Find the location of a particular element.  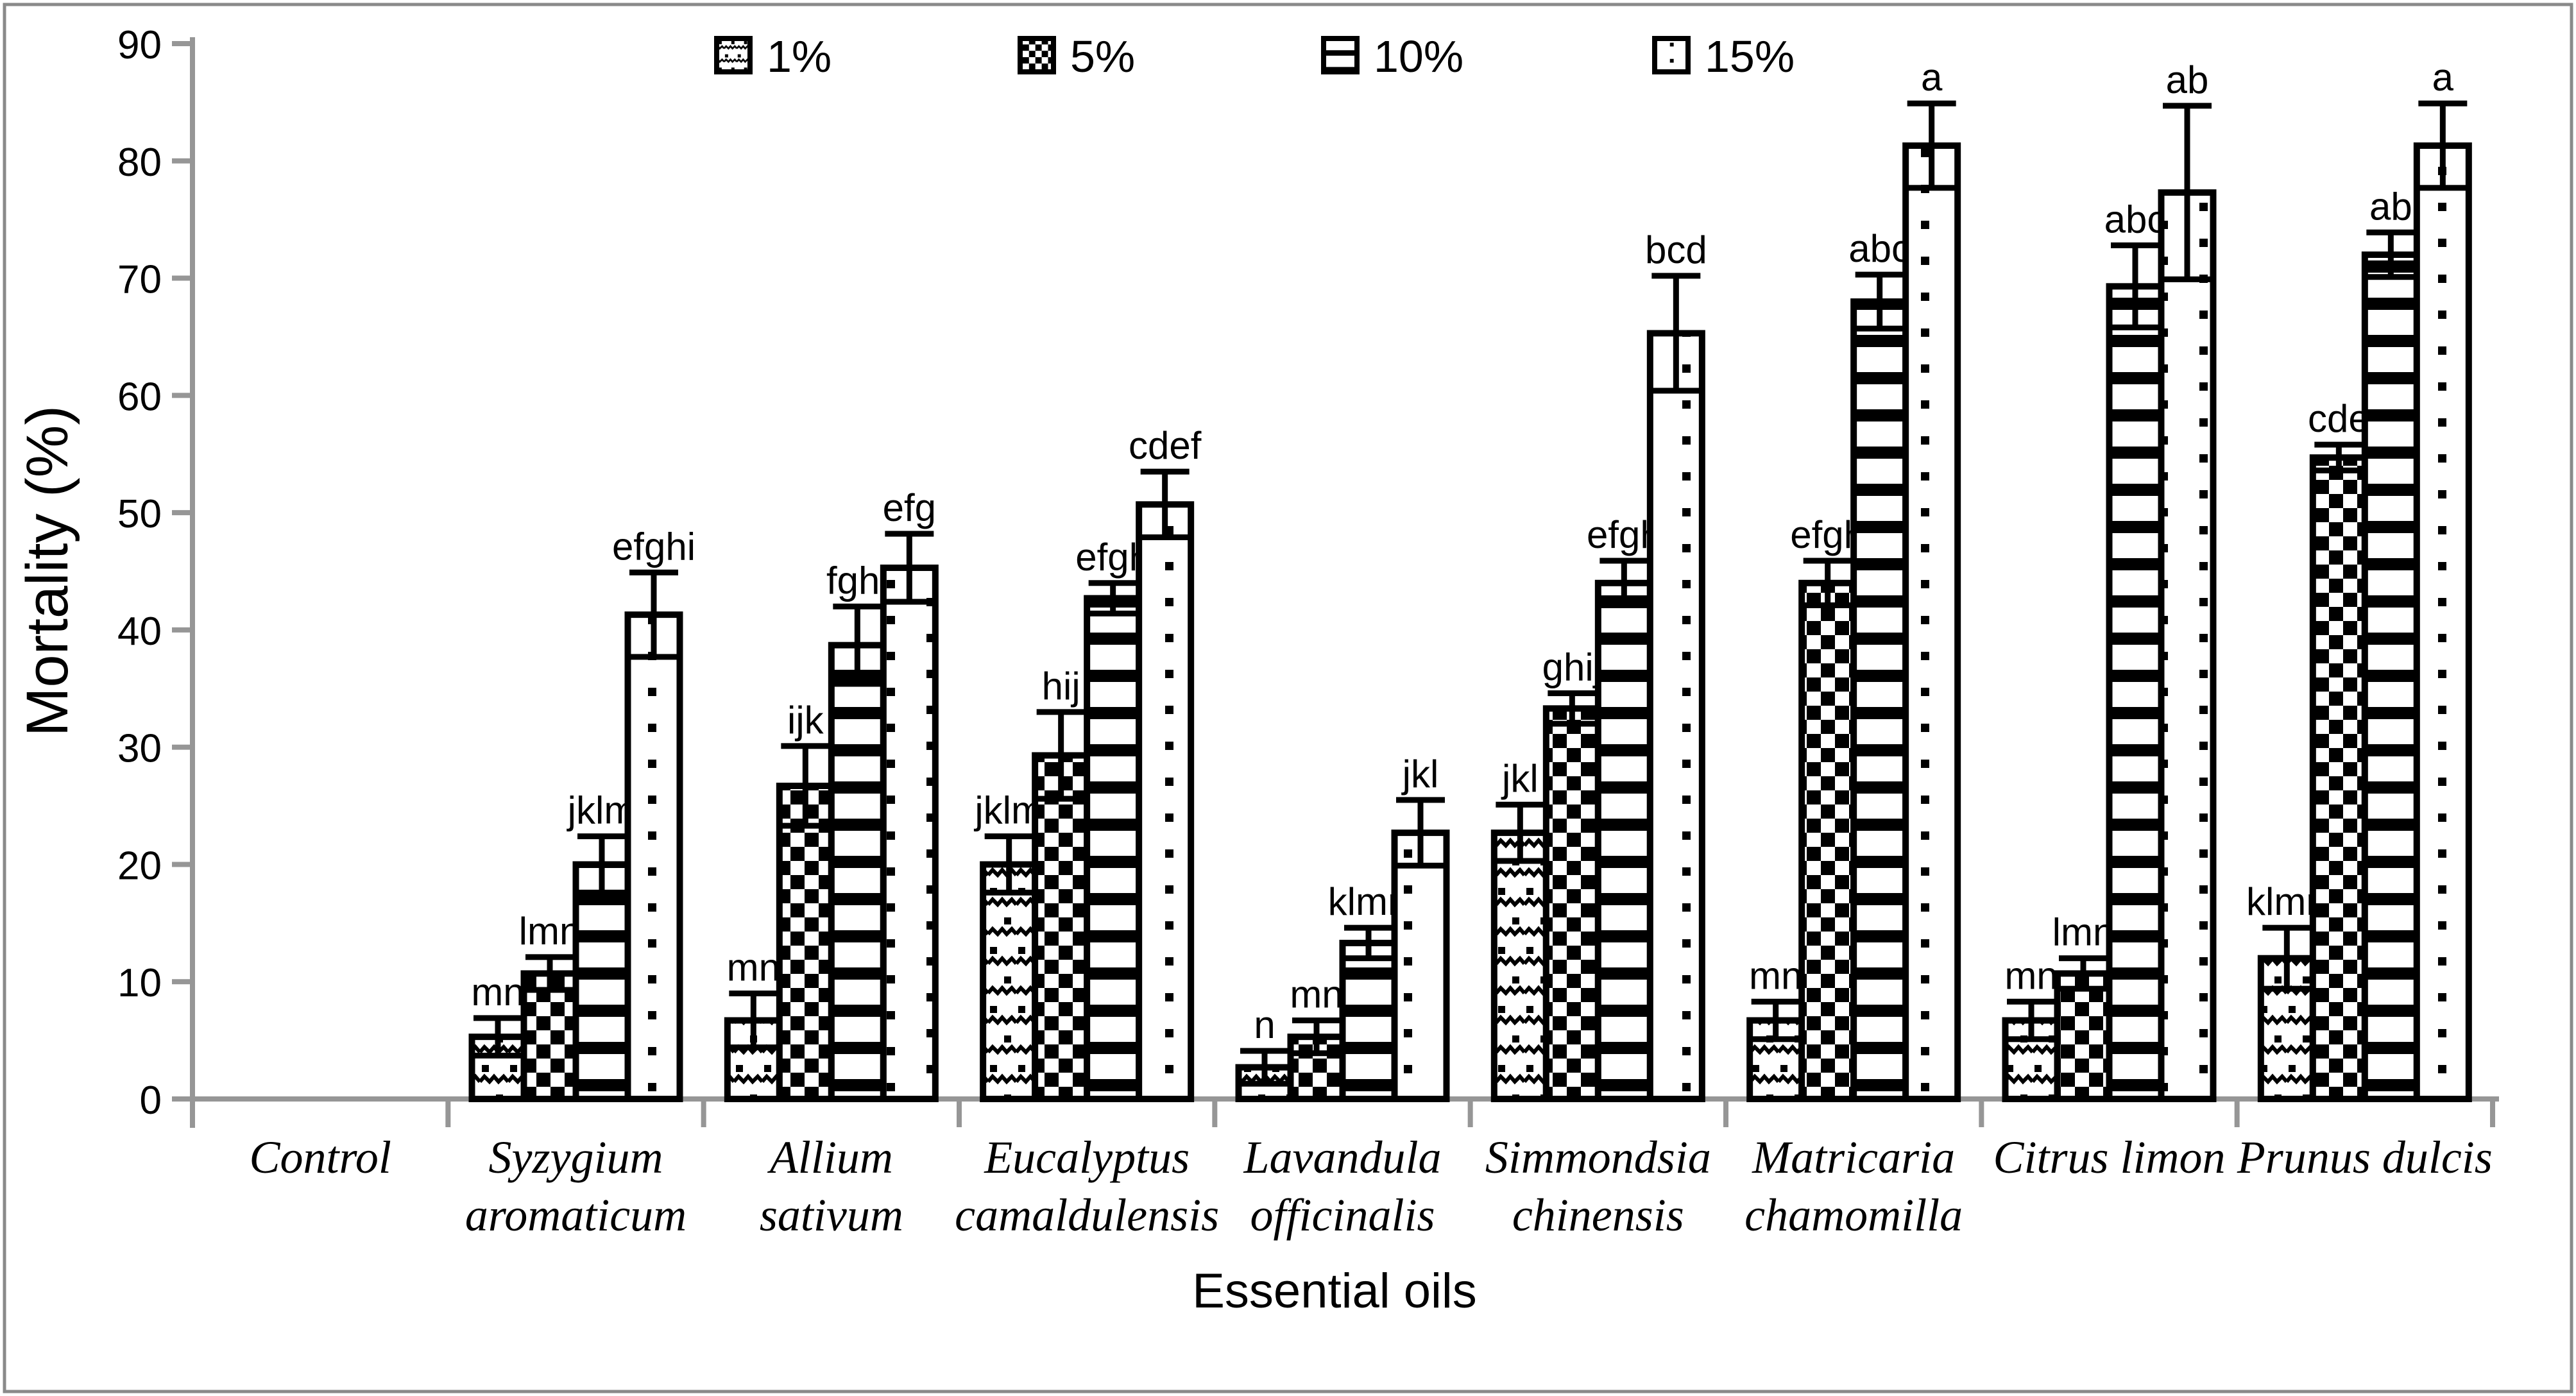

bar-5%-citrus-limon is located at coordinates (2083, 1036).